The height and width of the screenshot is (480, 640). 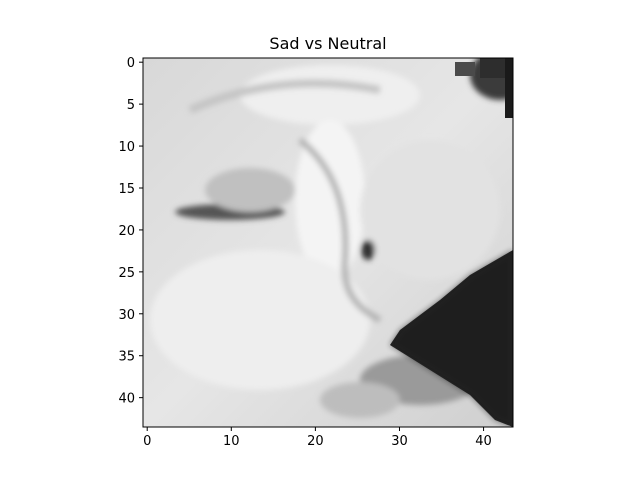 What do you see at coordinates (126, 357) in the screenshot?
I see `y-tick-label: 35` at bounding box center [126, 357].